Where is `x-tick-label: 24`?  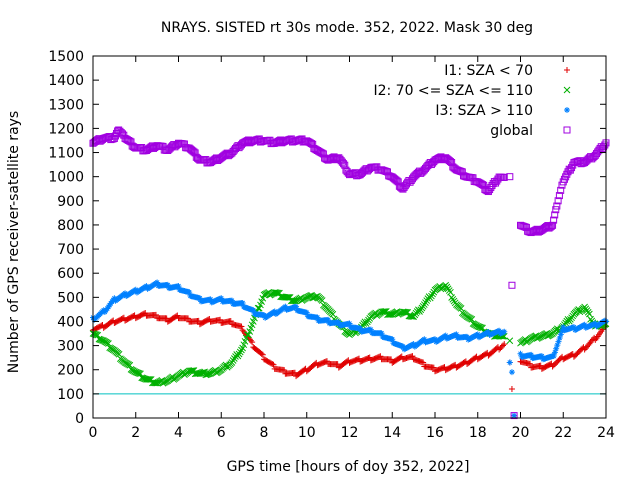
x-tick-label: 24 is located at coordinates (606, 433).